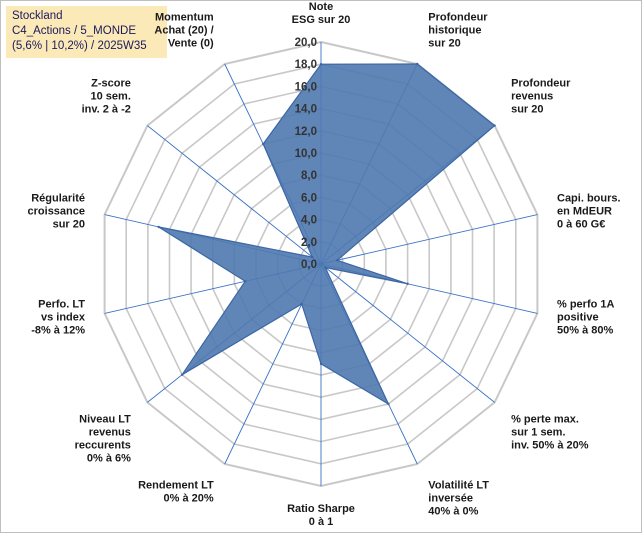  I want to click on period-label: (5,6% | 10,2%) / 2025W35, so click(79, 46).